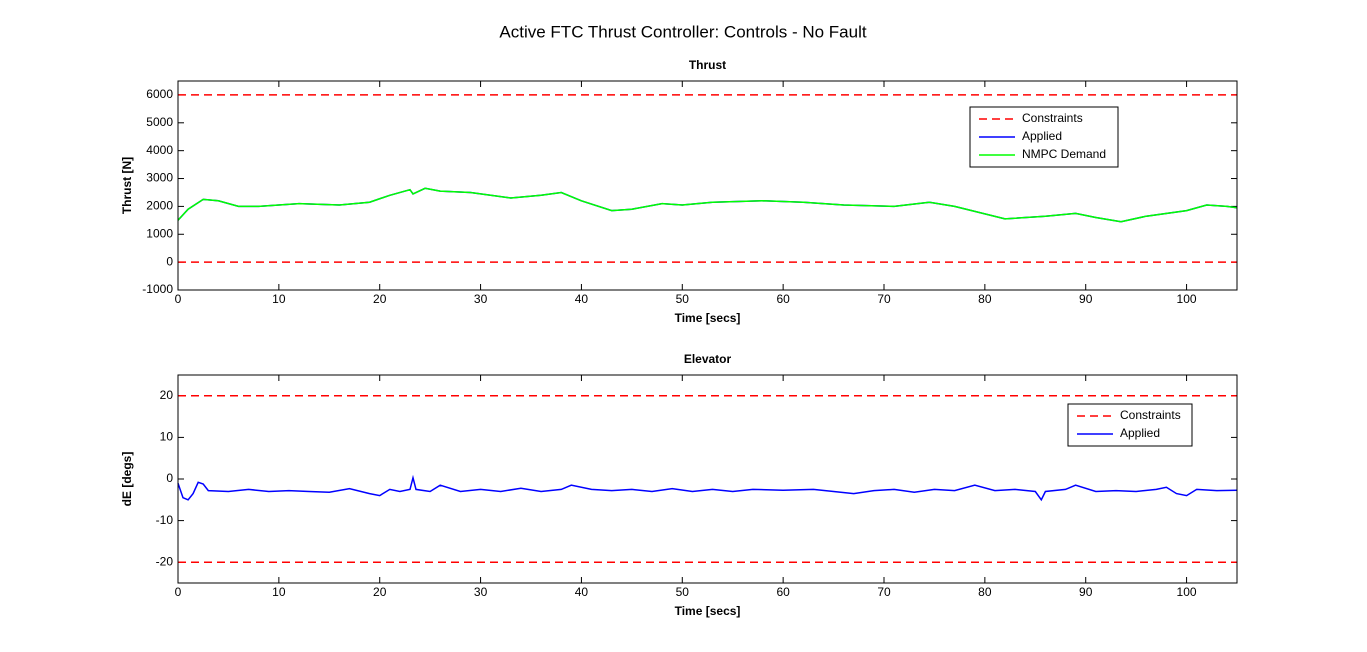 The height and width of the screenshot is (652, 1367). I want to click on y-tick-label: 2000, so click(159, 206).